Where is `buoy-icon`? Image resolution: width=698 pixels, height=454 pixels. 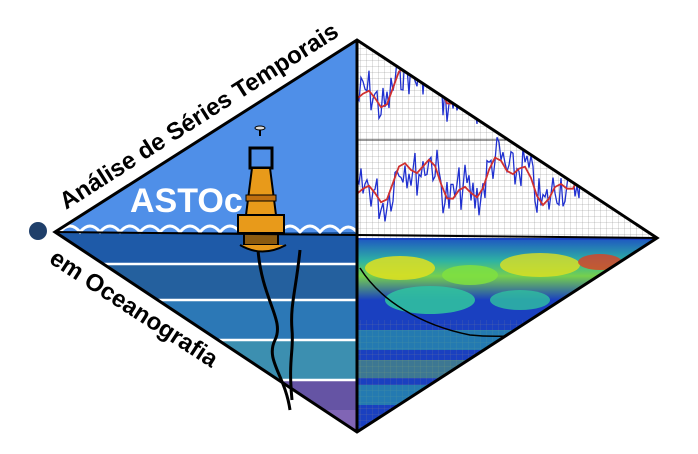 buoy-icon is located at coordinates (262, 189).